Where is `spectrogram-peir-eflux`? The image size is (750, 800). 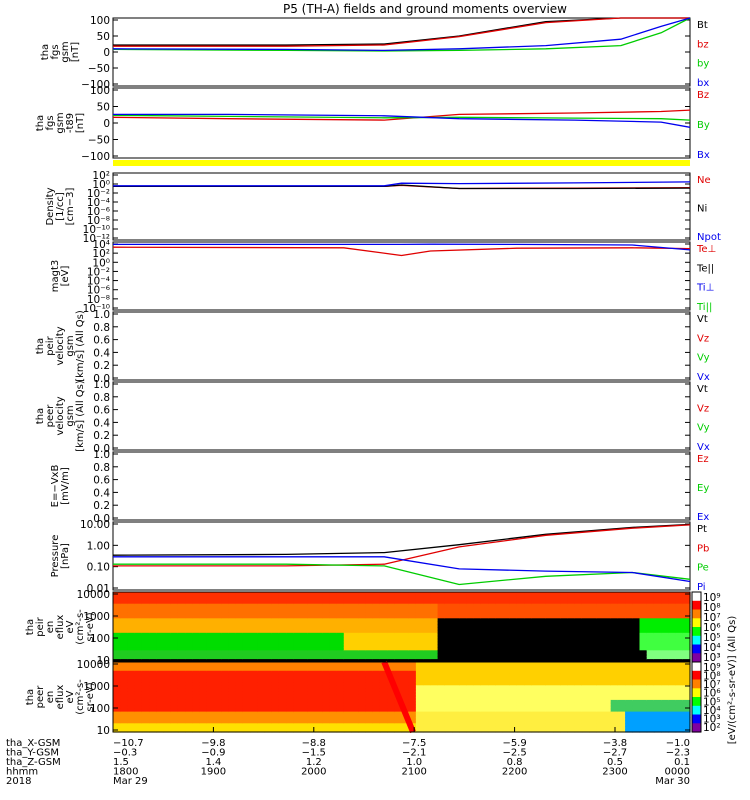 spectrogram-peir-eflux is located at coordinates (402, 627).